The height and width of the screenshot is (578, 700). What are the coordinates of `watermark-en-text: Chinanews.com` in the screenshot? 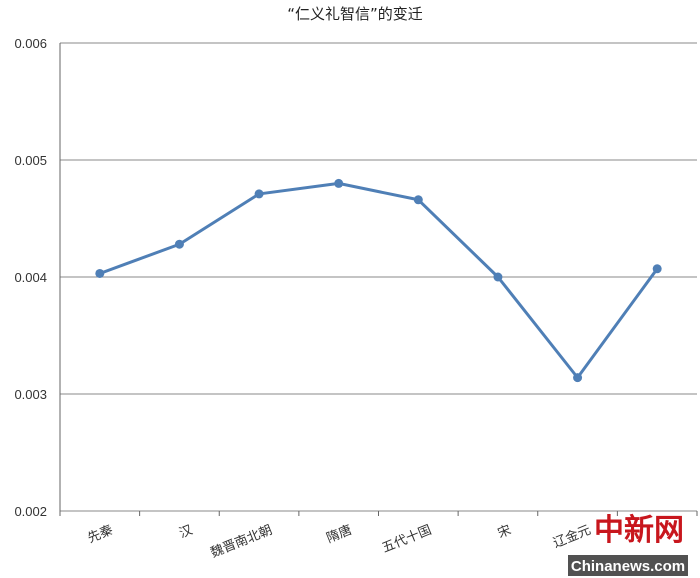 It's located at (628, 566).